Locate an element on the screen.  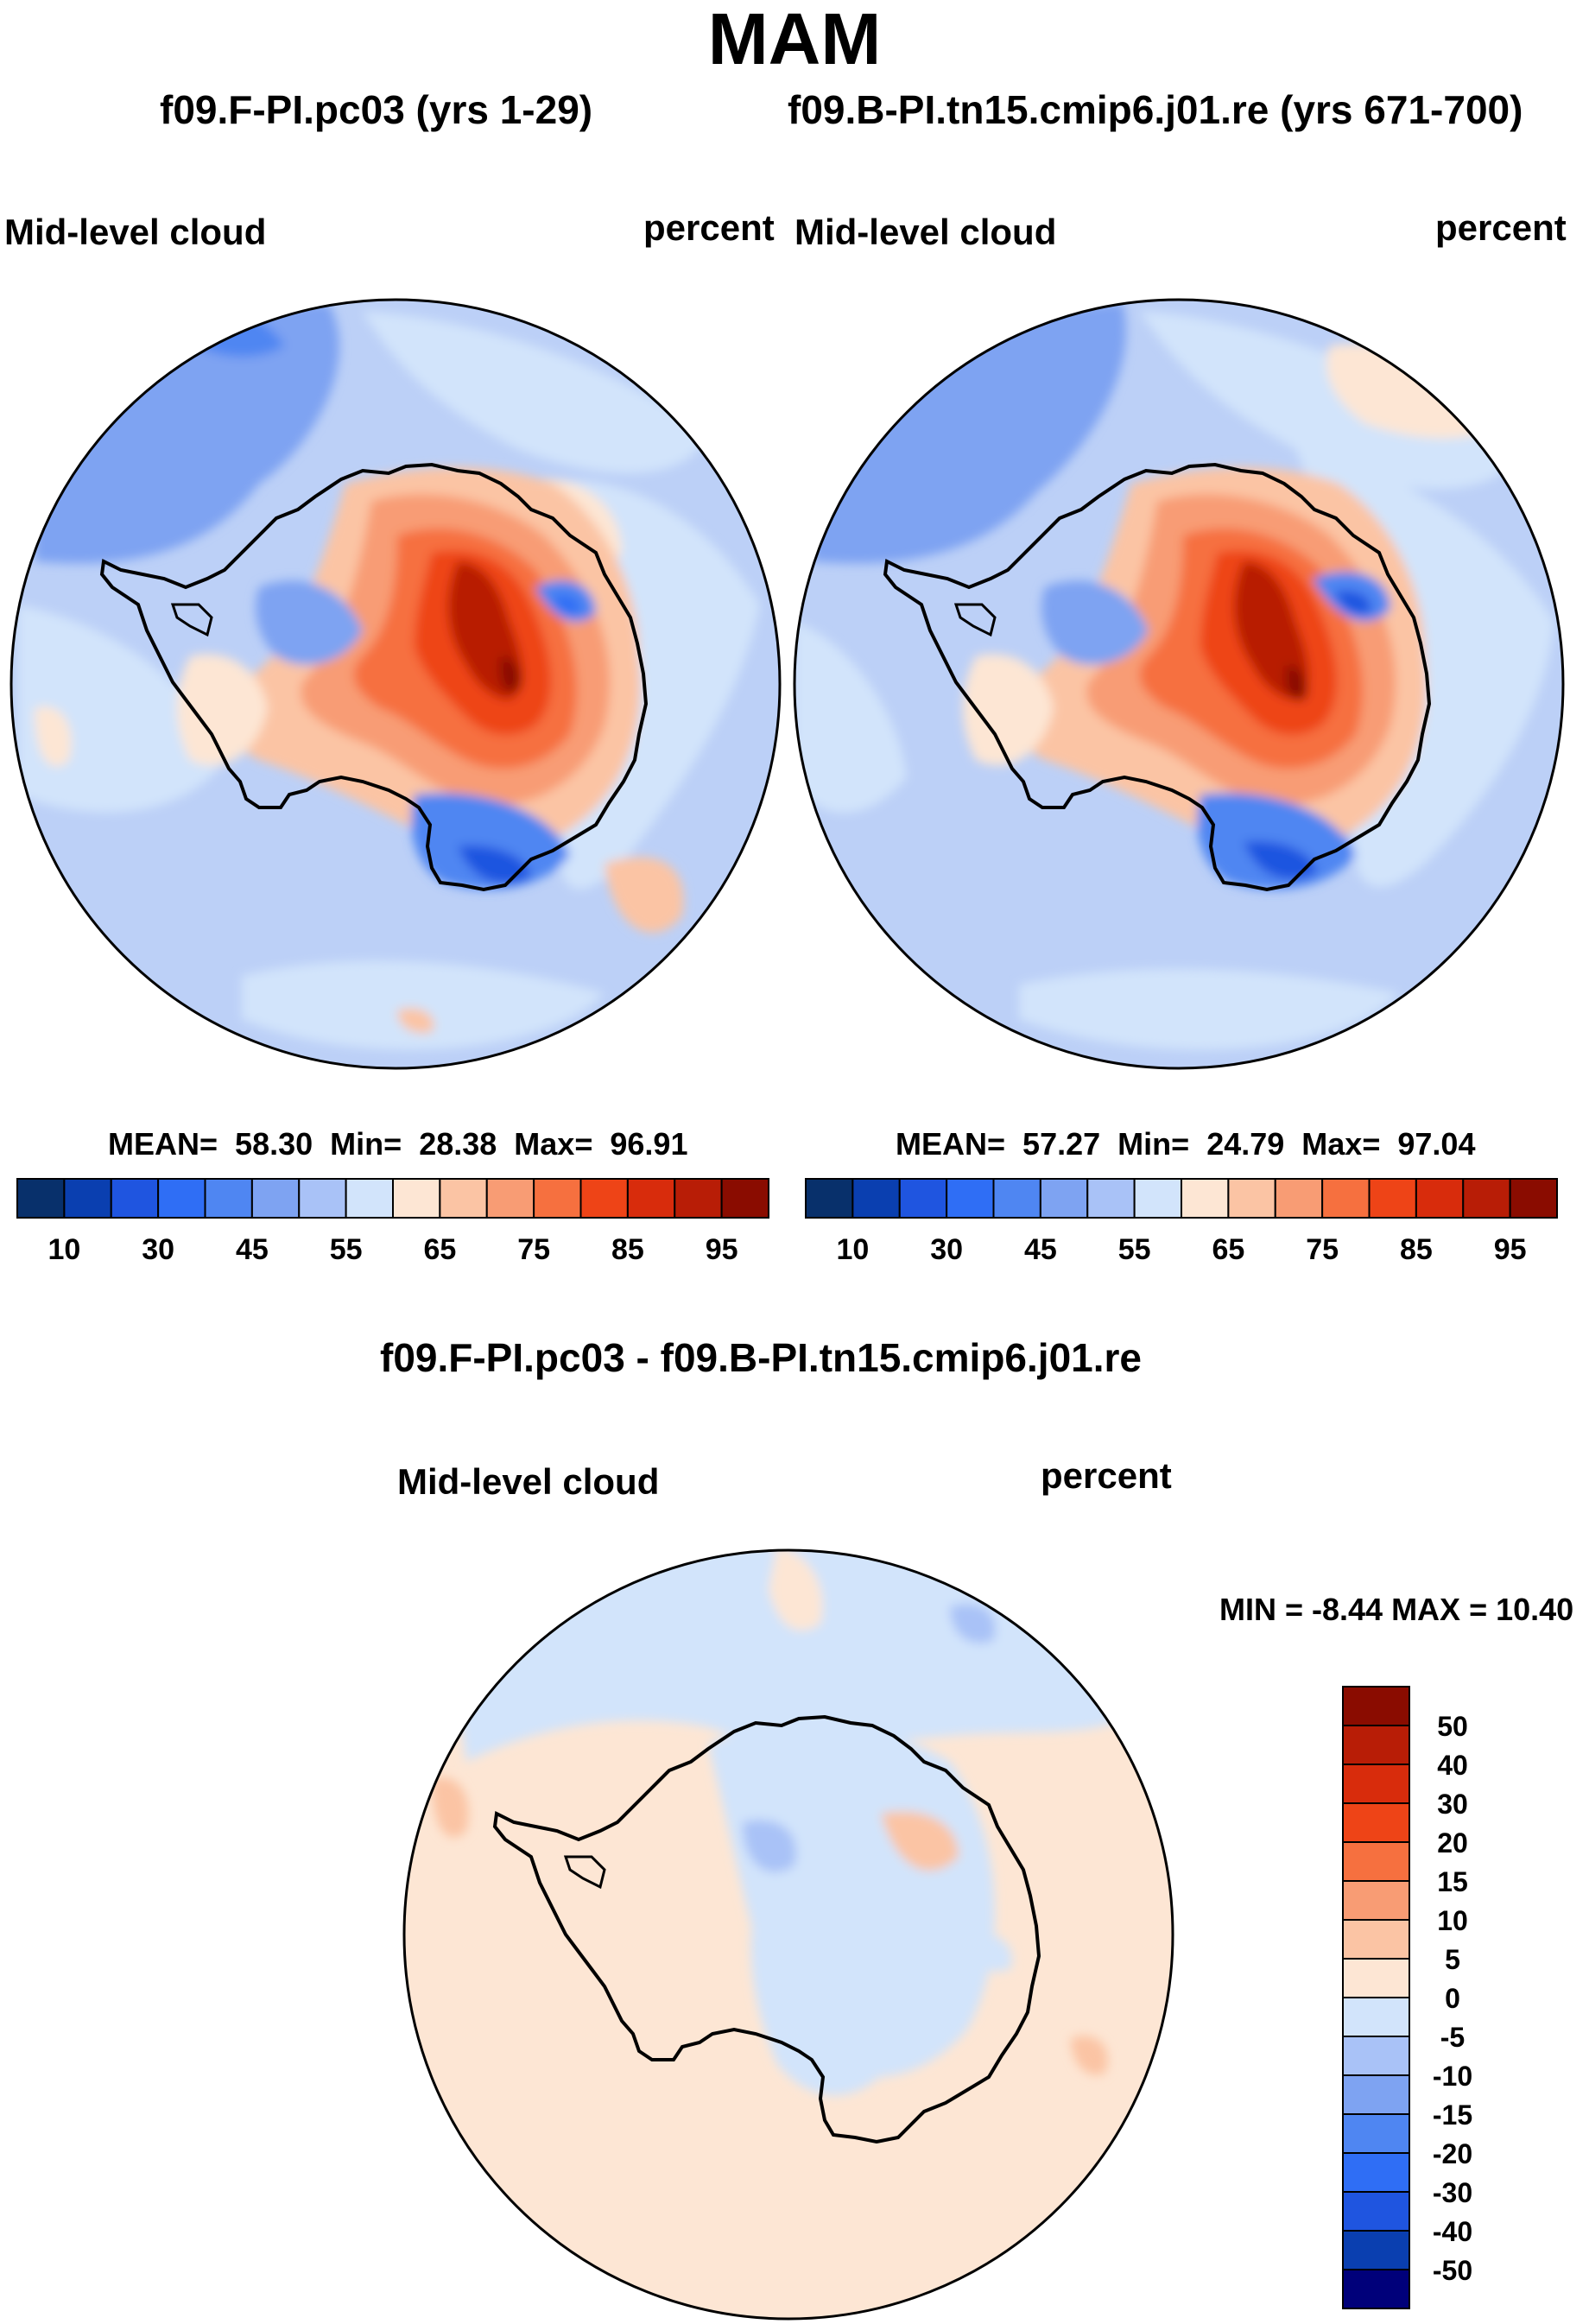
colorbar-left-tick-label: 10 is located at coordinates (63, 1249).